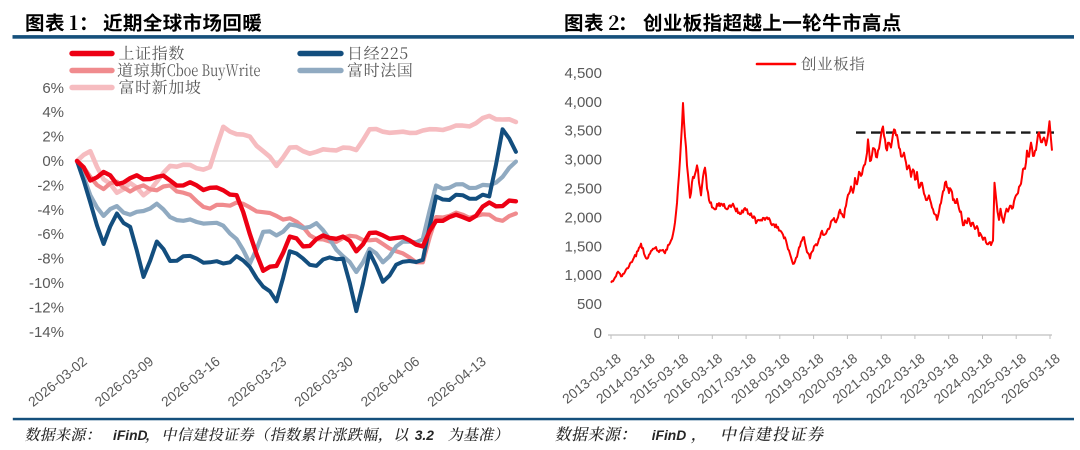 This screenshot has width=1080, height=450. Describe the element at coordinates (50, 210) in the screenshot. I see `svg-text: -4%` at that location.